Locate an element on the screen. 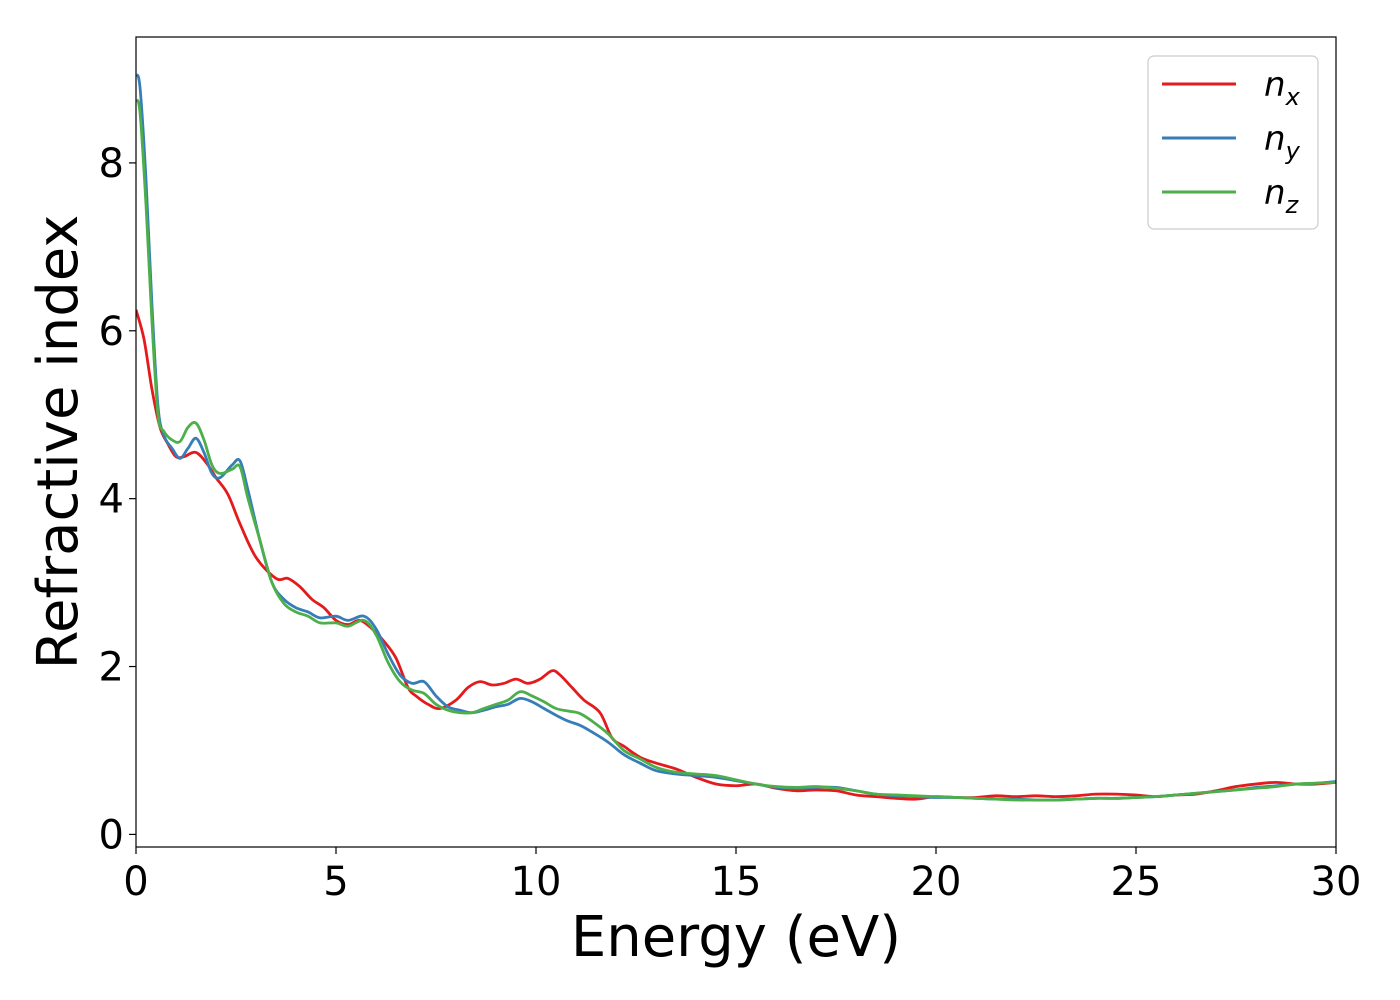  x-tick-label: 10 is located at coordinates (536, 882).